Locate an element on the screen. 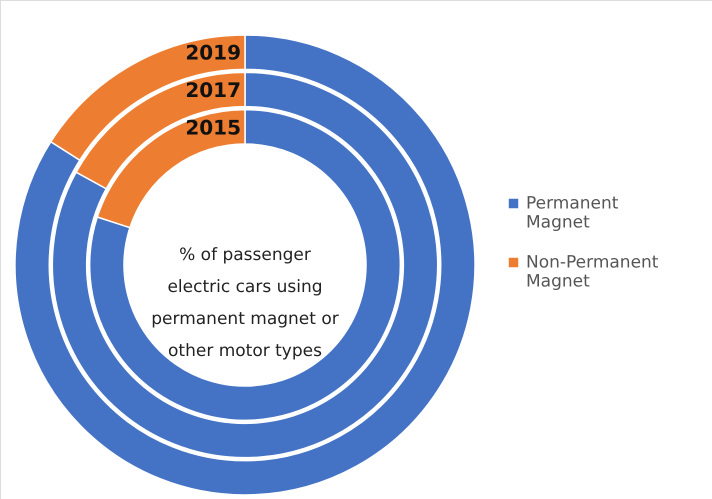 This screenshot has width=712, height=499. legend-label: Non-Permanent Magnet is located at coordinates (592, 272).